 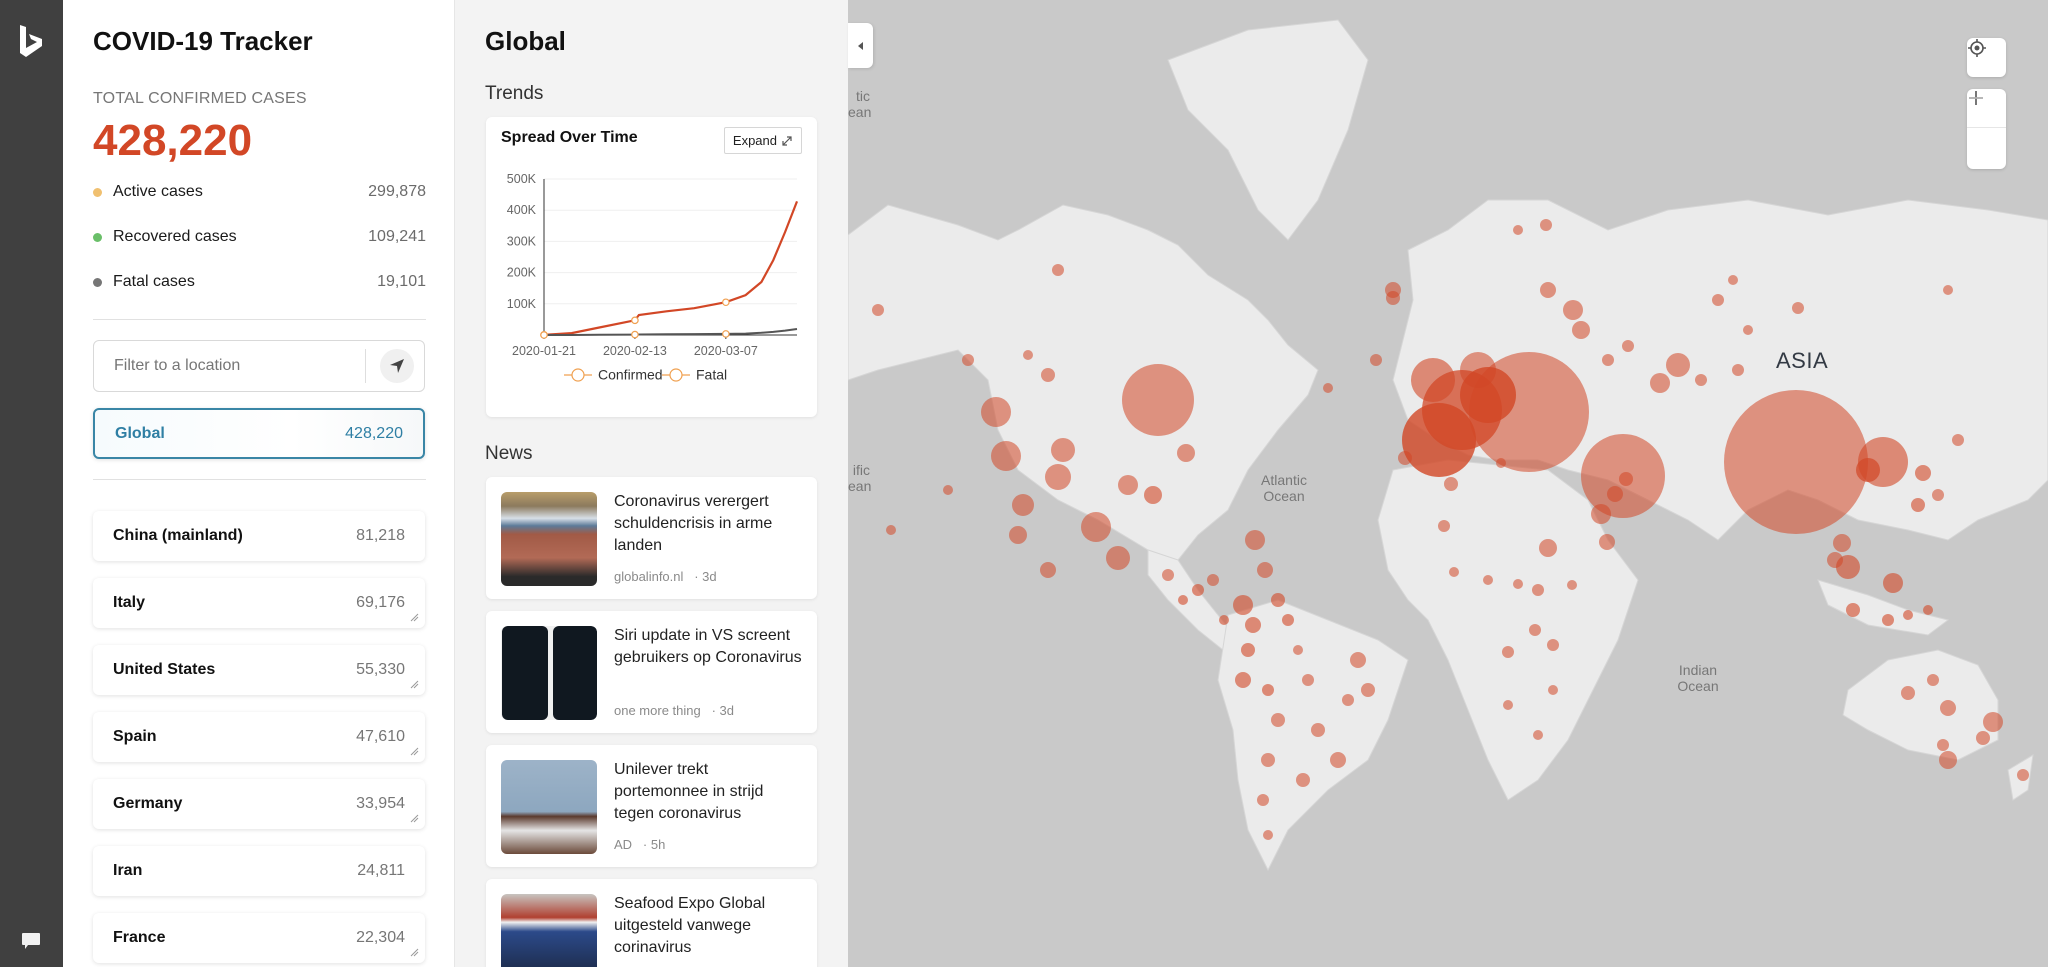 What do you see at coordinates (31, 483) in the screenshot?
I see `app-rail` at bounding box center [31, 483].